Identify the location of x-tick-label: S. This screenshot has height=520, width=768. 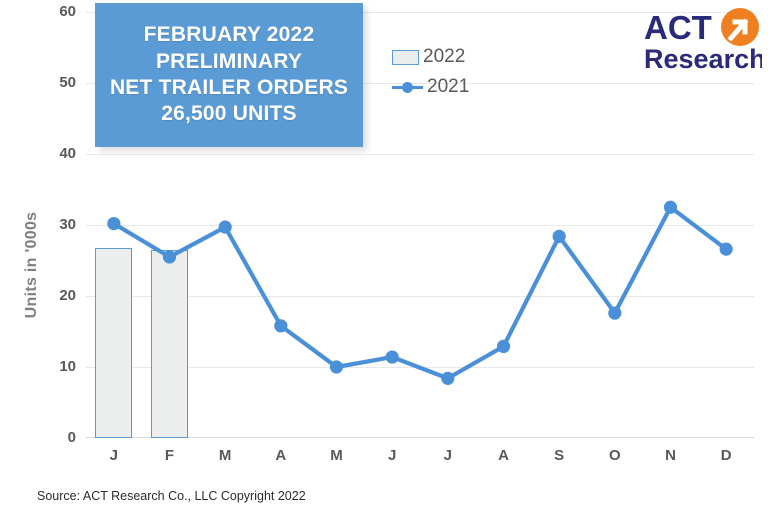
(559, 455).